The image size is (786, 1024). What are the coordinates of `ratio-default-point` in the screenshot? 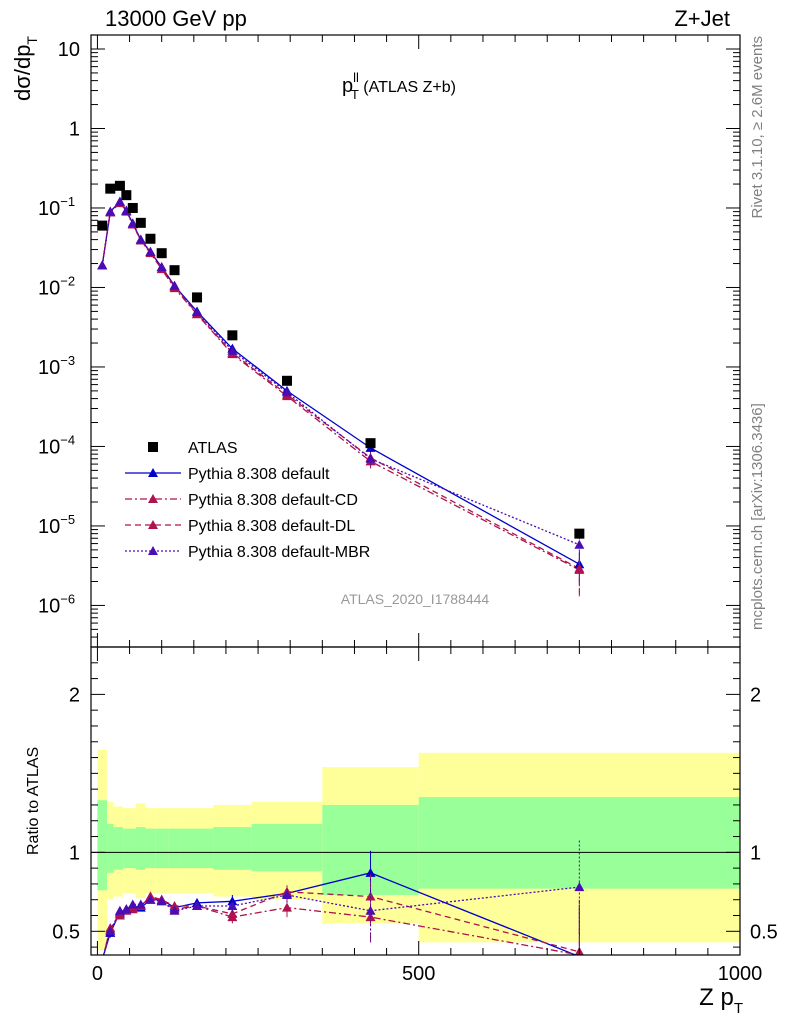 It's located at (370, 872).